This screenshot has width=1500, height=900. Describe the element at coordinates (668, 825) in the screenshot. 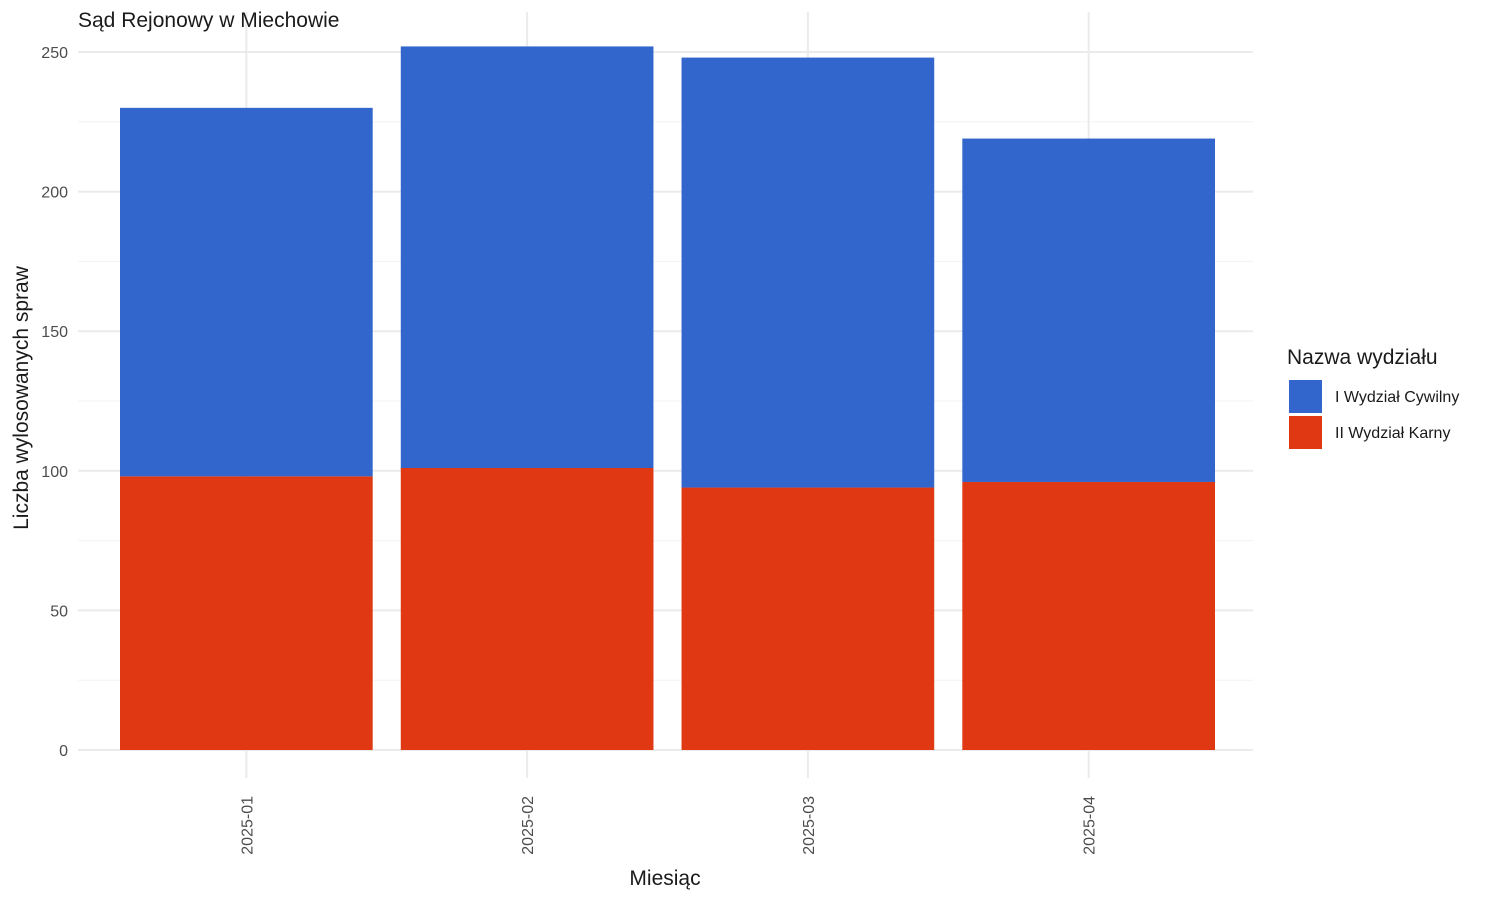

I see `x-axis-ticks: 2025-01 2025-02 2025-03 2025-04` at that location.